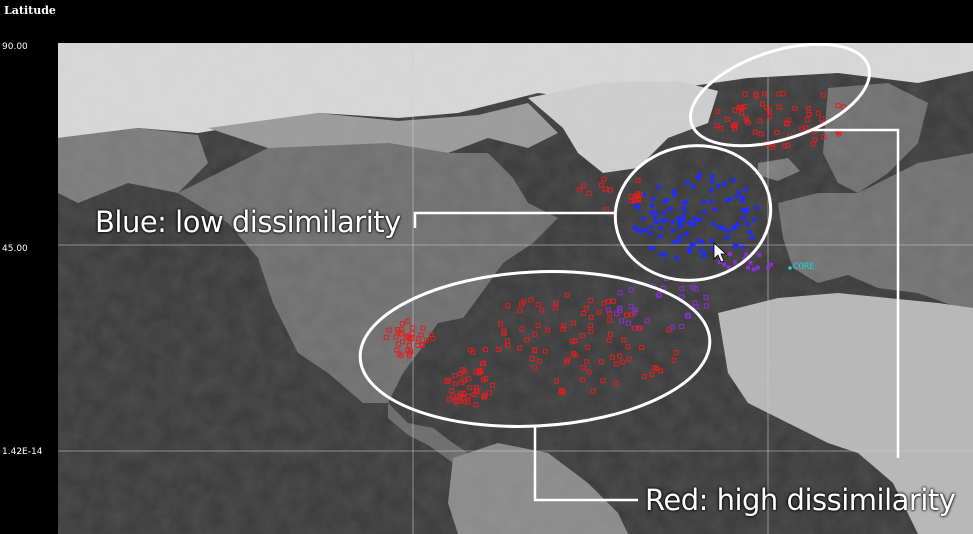 The image size is (973, 534). Describe the element at coordinates (585, 464) in the screenshot. I see `red-leader-line` at that location.